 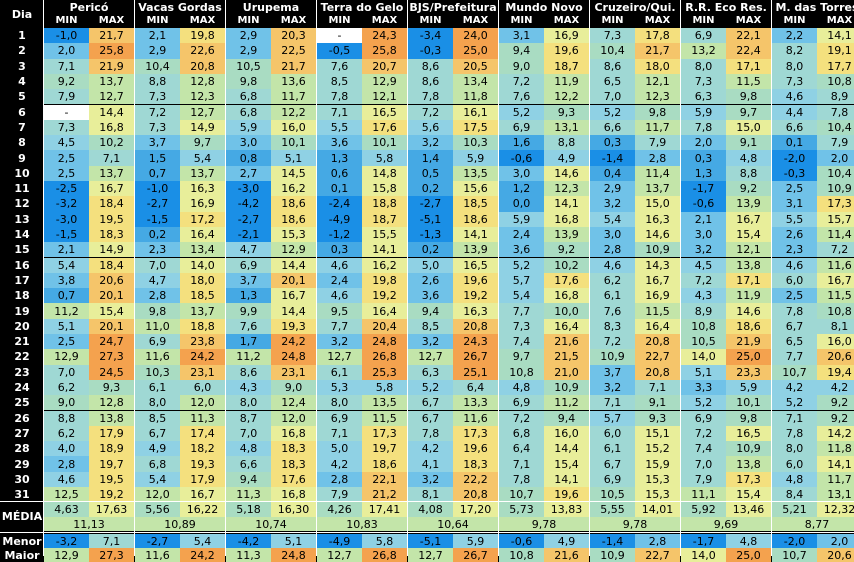 What do you see at coordinates (566, 555) in the screenshot?
I see `maior-max-cell: 21,6` at bounding box center [566, 555].